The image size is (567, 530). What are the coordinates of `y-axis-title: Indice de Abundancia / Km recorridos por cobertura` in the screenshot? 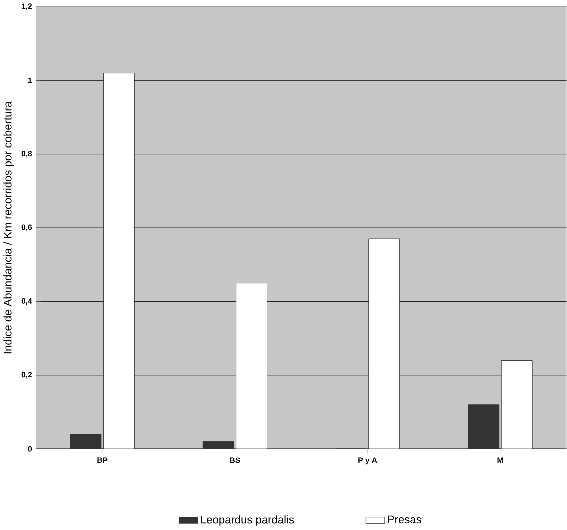 It's located at (9, 228).